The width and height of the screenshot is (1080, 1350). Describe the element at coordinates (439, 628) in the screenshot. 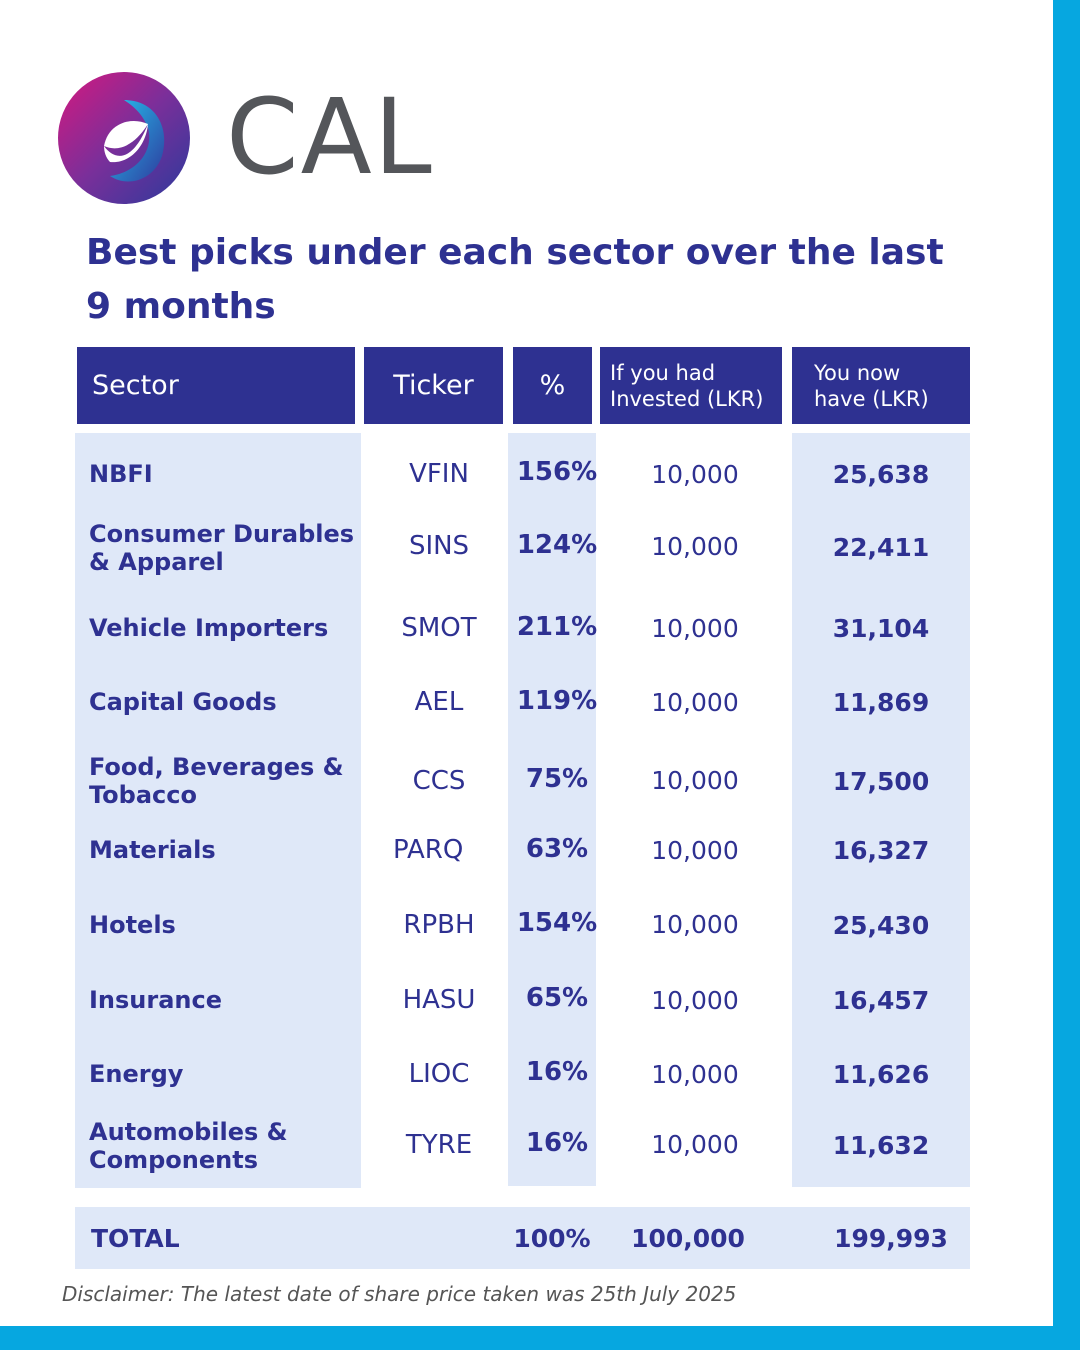

I see `row-ticker: SMOT` at that location.